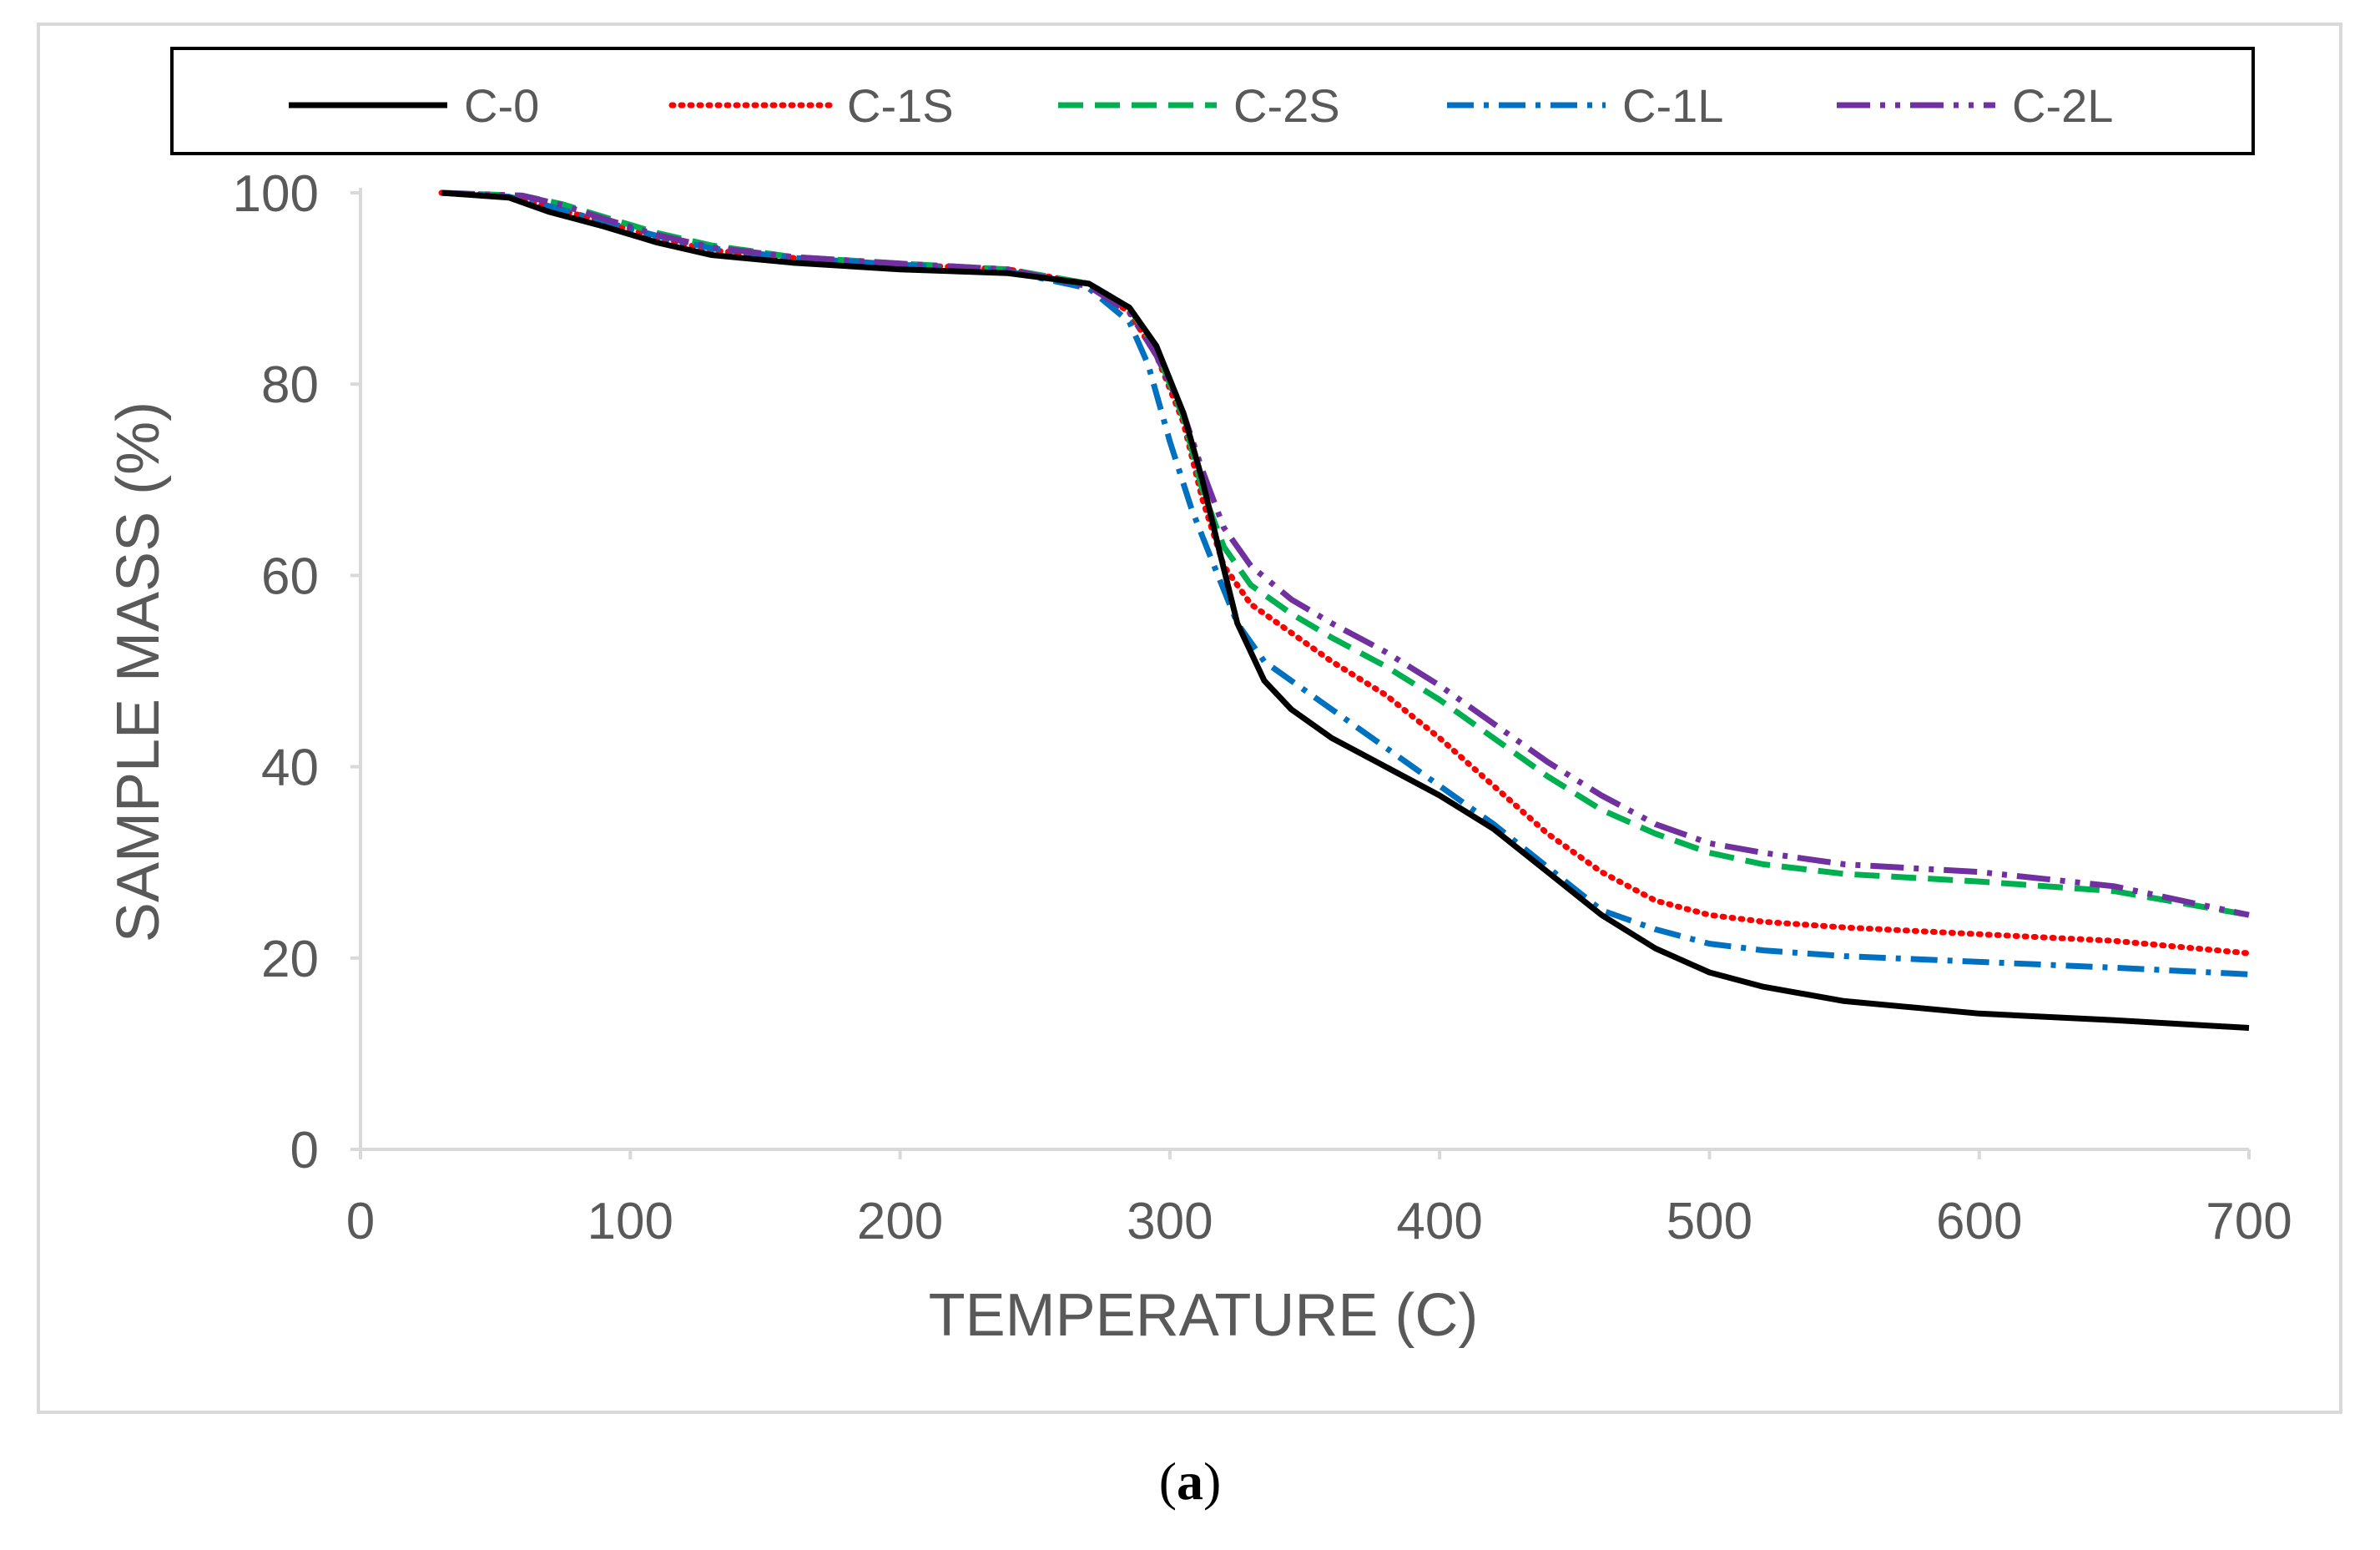 Image resolution: width=2380 pixels, height=1550 pixels. What do you see at coordinates (1979, 1221) in the screenshot?
I see `x-tick-label: 600` at bounding box center [1979, 1221].